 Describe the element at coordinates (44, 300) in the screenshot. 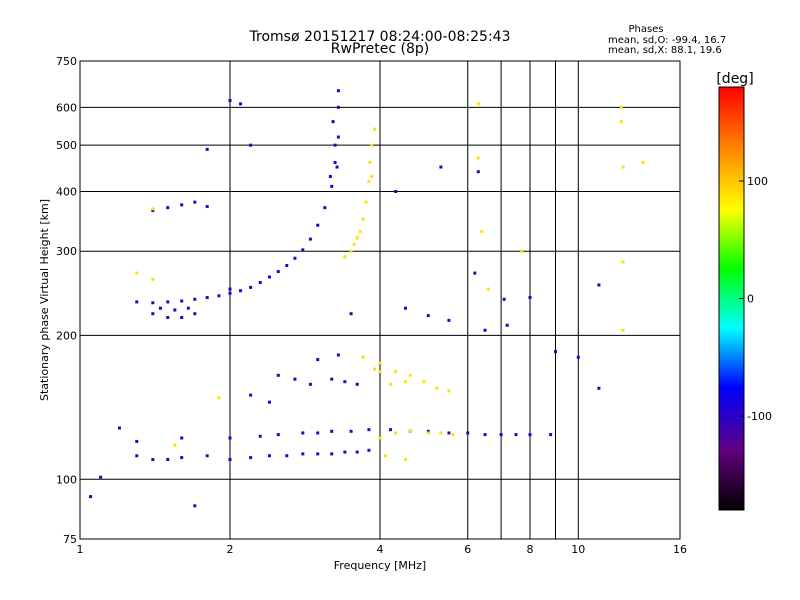

I see `y-axis-label: Stationary phase Virtual Height [km]` at that location.